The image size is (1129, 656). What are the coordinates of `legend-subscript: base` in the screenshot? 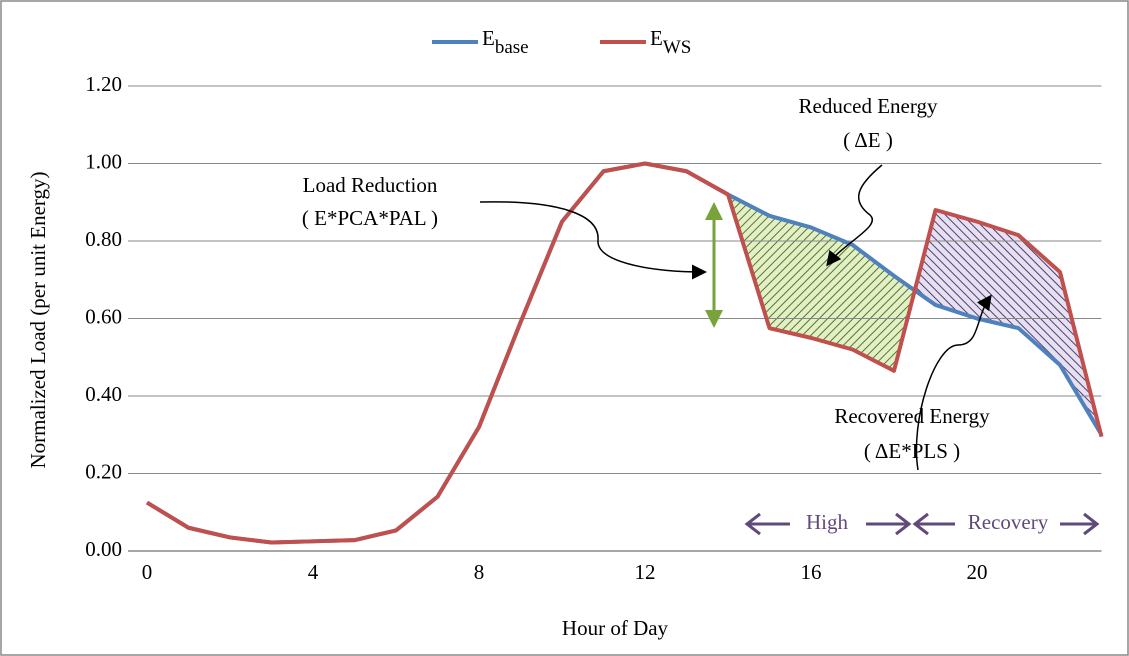 It's located at (512, 47).